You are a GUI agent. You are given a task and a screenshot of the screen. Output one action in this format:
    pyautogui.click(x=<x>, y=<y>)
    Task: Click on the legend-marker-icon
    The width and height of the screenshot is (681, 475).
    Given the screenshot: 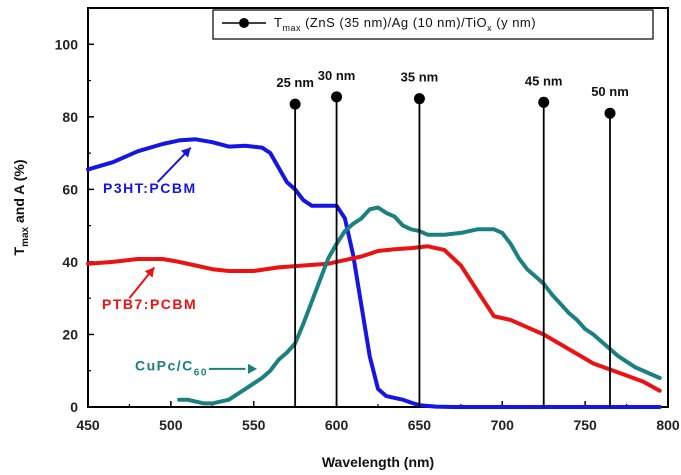 What is the action you would take?
    pyautogui.click(x=244, y=23)
    